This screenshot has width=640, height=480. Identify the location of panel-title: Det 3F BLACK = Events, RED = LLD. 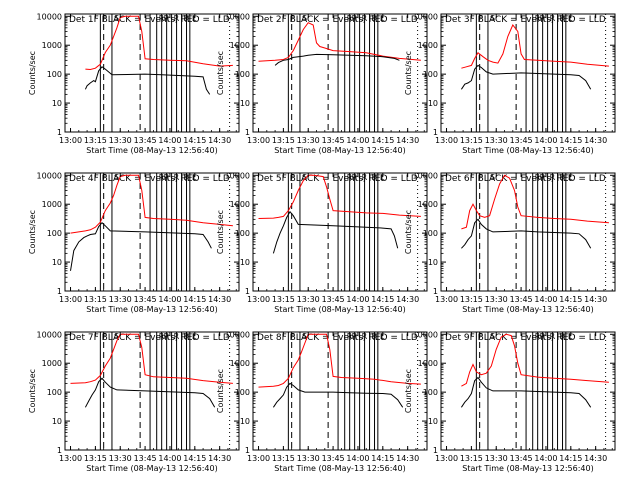
(525, 20).